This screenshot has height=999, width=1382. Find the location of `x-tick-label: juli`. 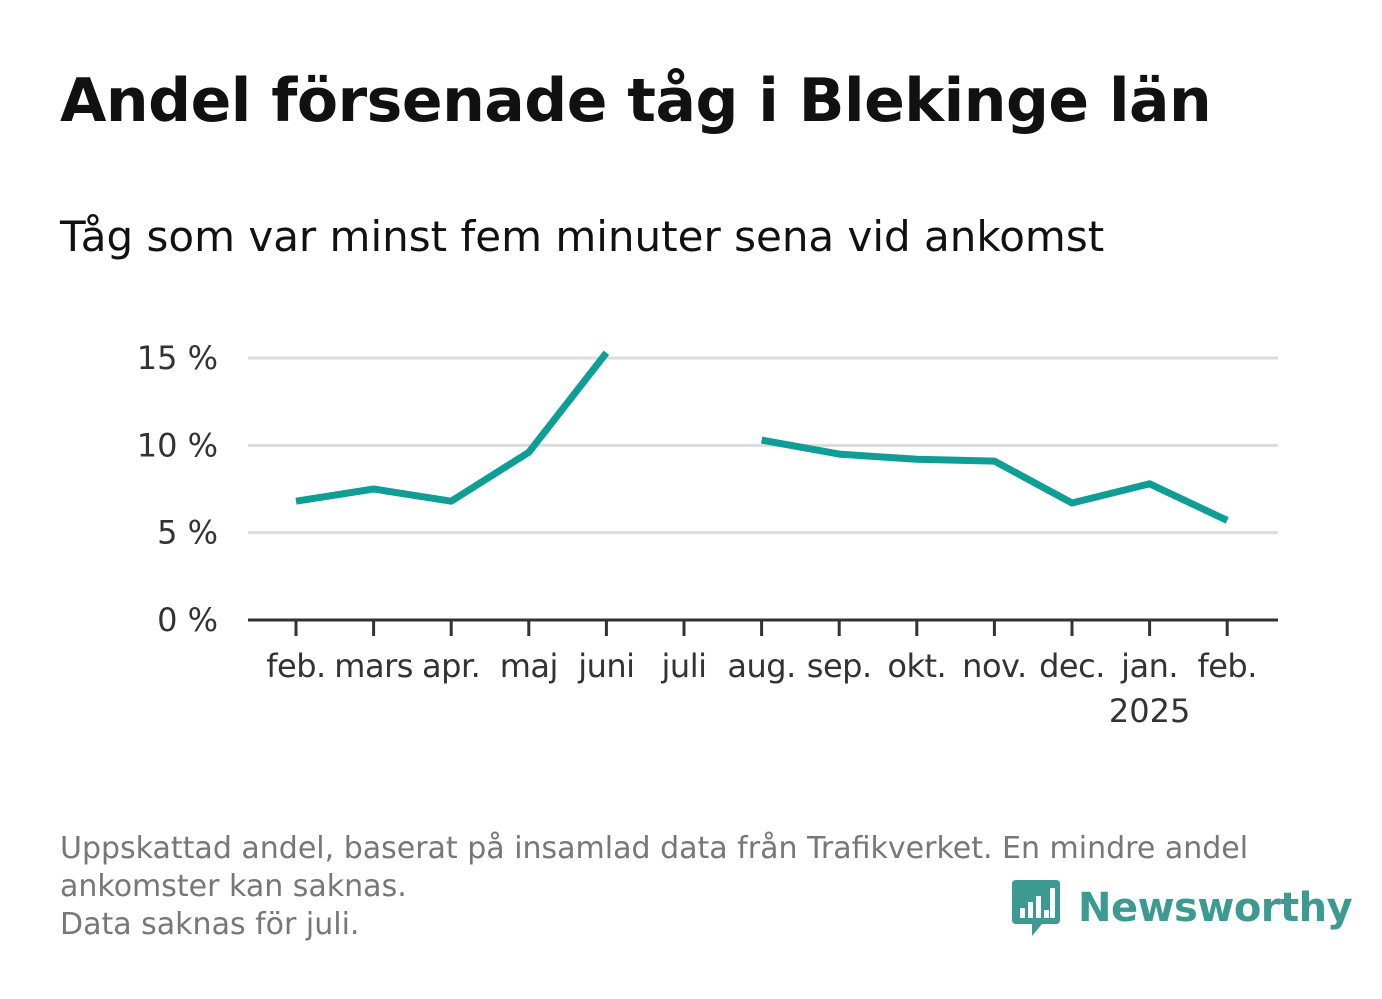

x-tick-label: juli is located at coordinates (684, 666).